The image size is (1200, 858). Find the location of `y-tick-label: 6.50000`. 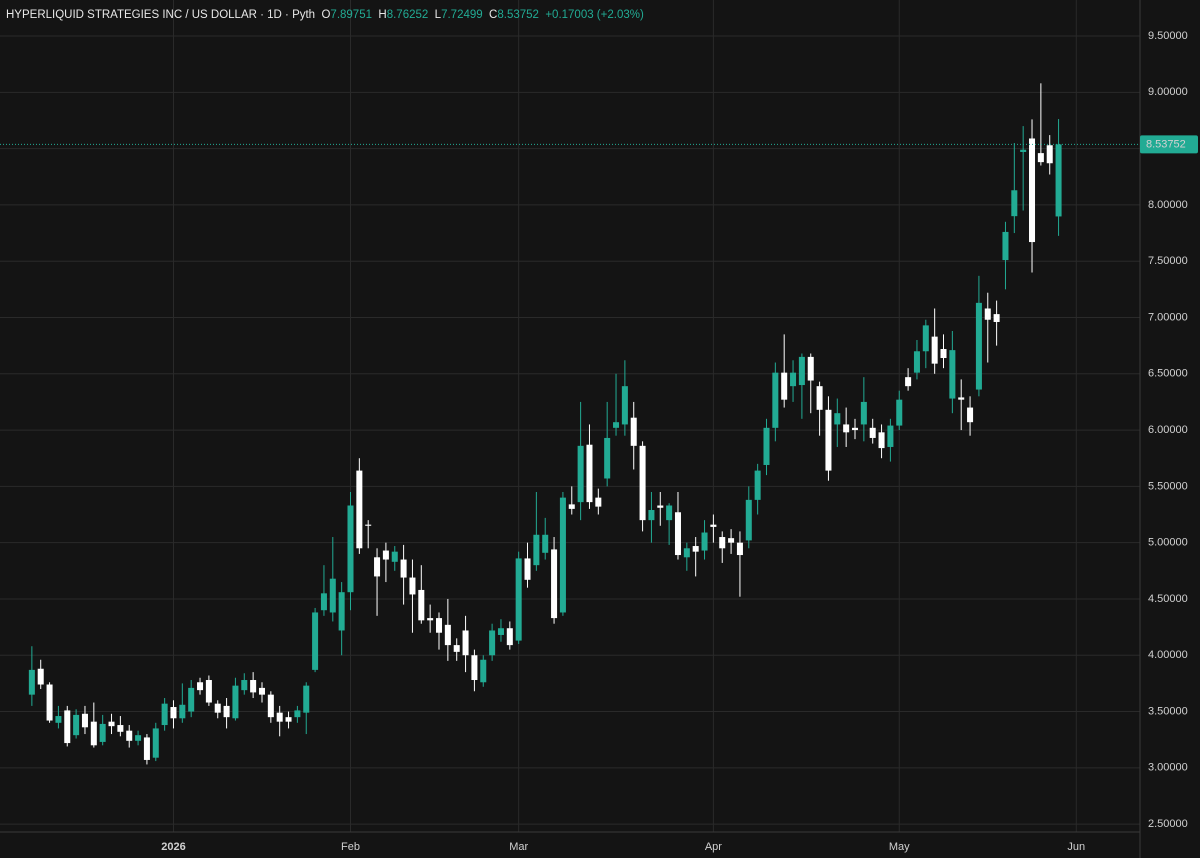

y-tick-label: 6.50000 is located at coordinates (1168, 374).